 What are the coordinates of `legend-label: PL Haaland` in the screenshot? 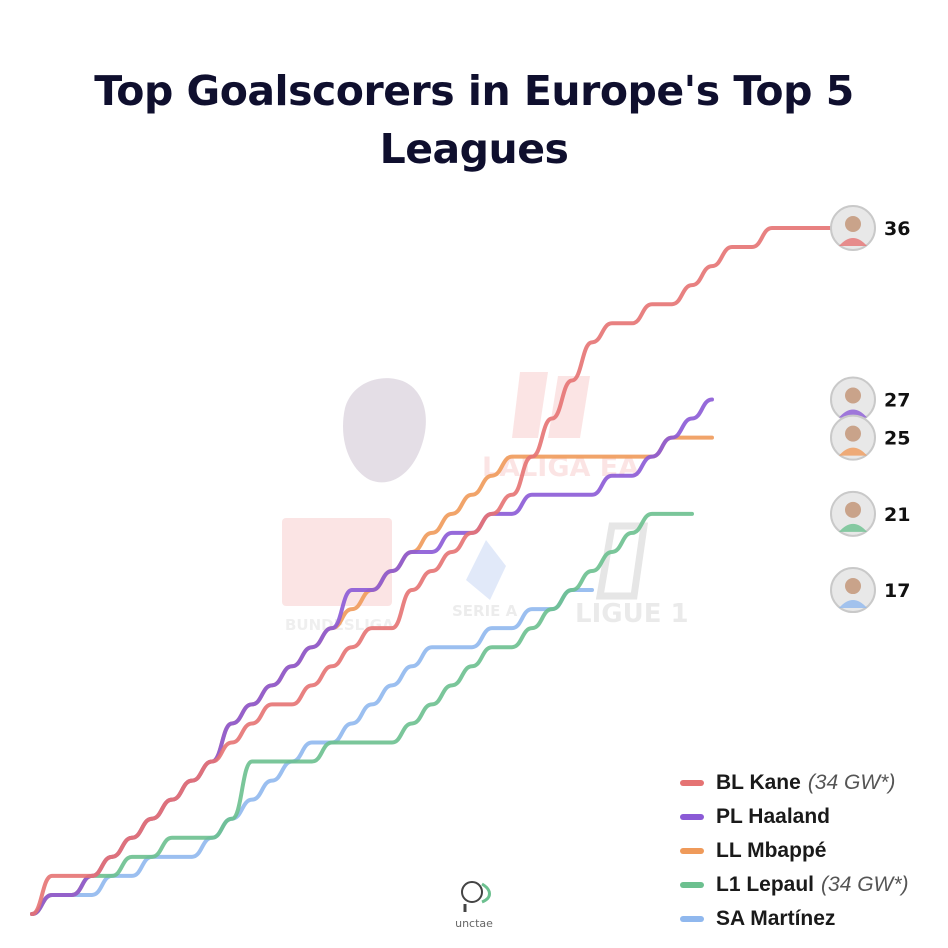 It's located at (773, 816).